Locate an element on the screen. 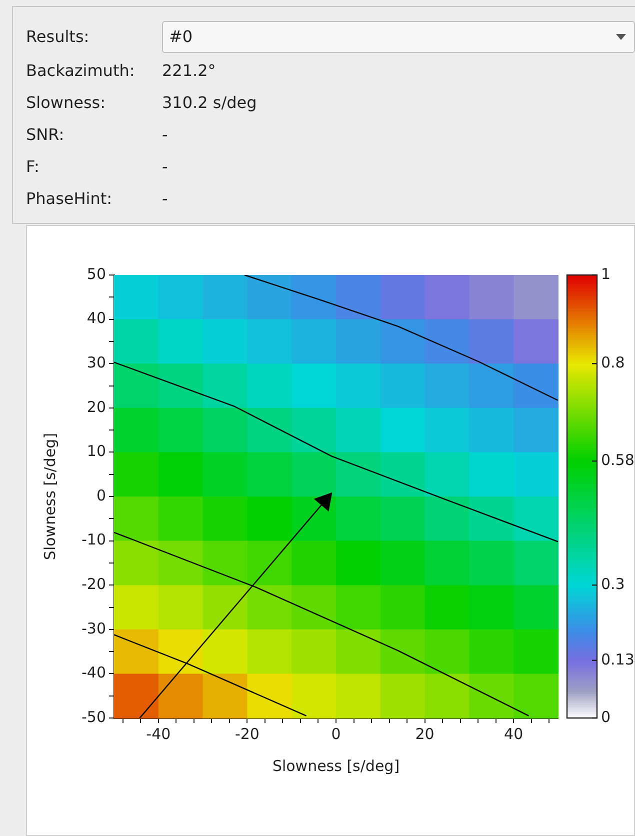 This screenshot has height=836, width=635. x-tick-label: -20 is located at coordinates (247, 733).